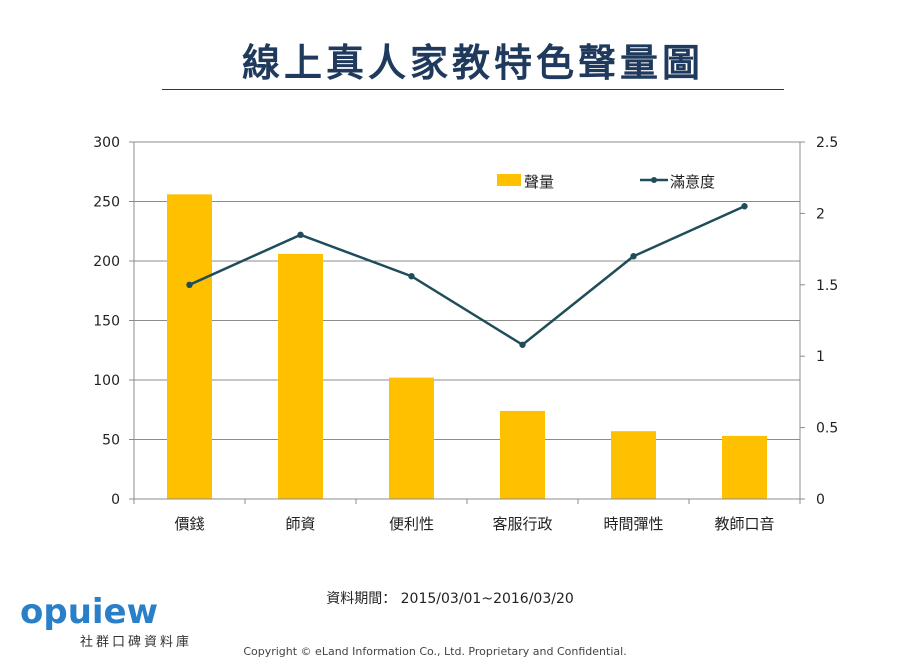 The image size is (902, 665). Describe the element at coordinates (633, 524) in the screenshot. I see `category-label-4: 時間彈性` at that location.